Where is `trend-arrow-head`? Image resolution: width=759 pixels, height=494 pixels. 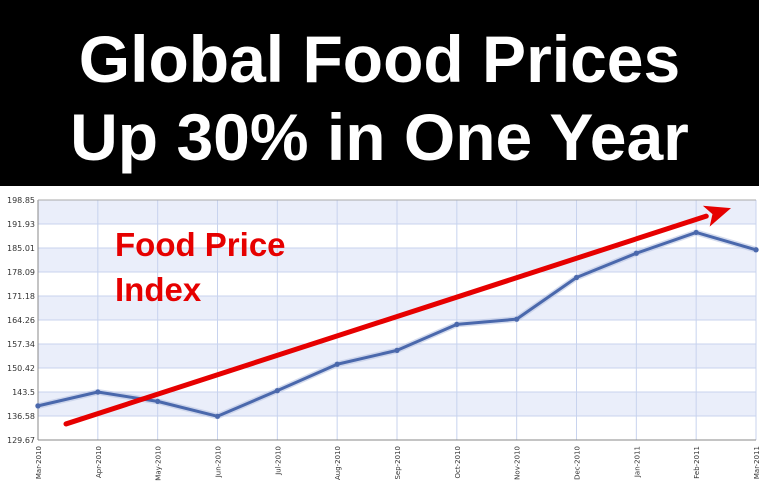
trend-arrow-head is located at coordinates (716, 216).